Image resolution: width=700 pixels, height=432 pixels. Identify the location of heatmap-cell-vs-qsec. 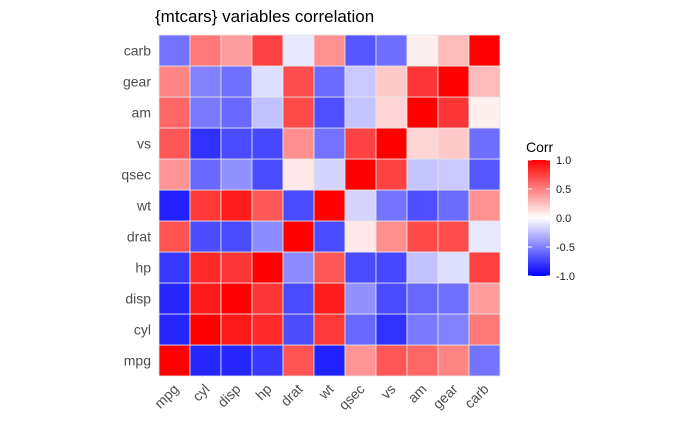
(360, 143).